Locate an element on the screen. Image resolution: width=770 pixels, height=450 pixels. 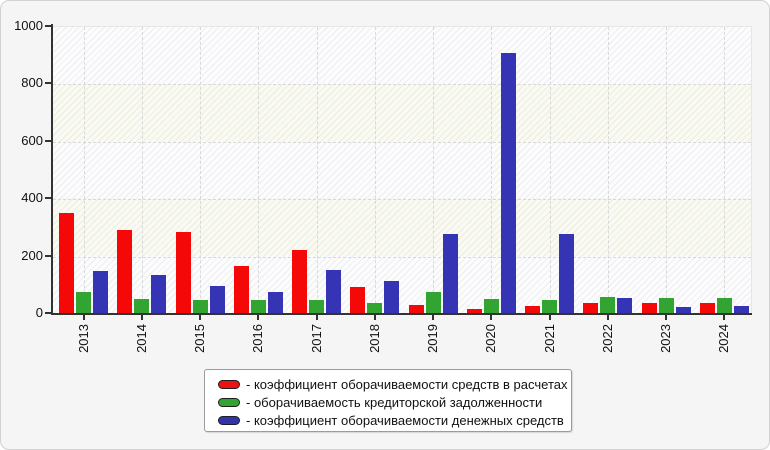
bar-2016-series3 is located at coordinates (275, 302).